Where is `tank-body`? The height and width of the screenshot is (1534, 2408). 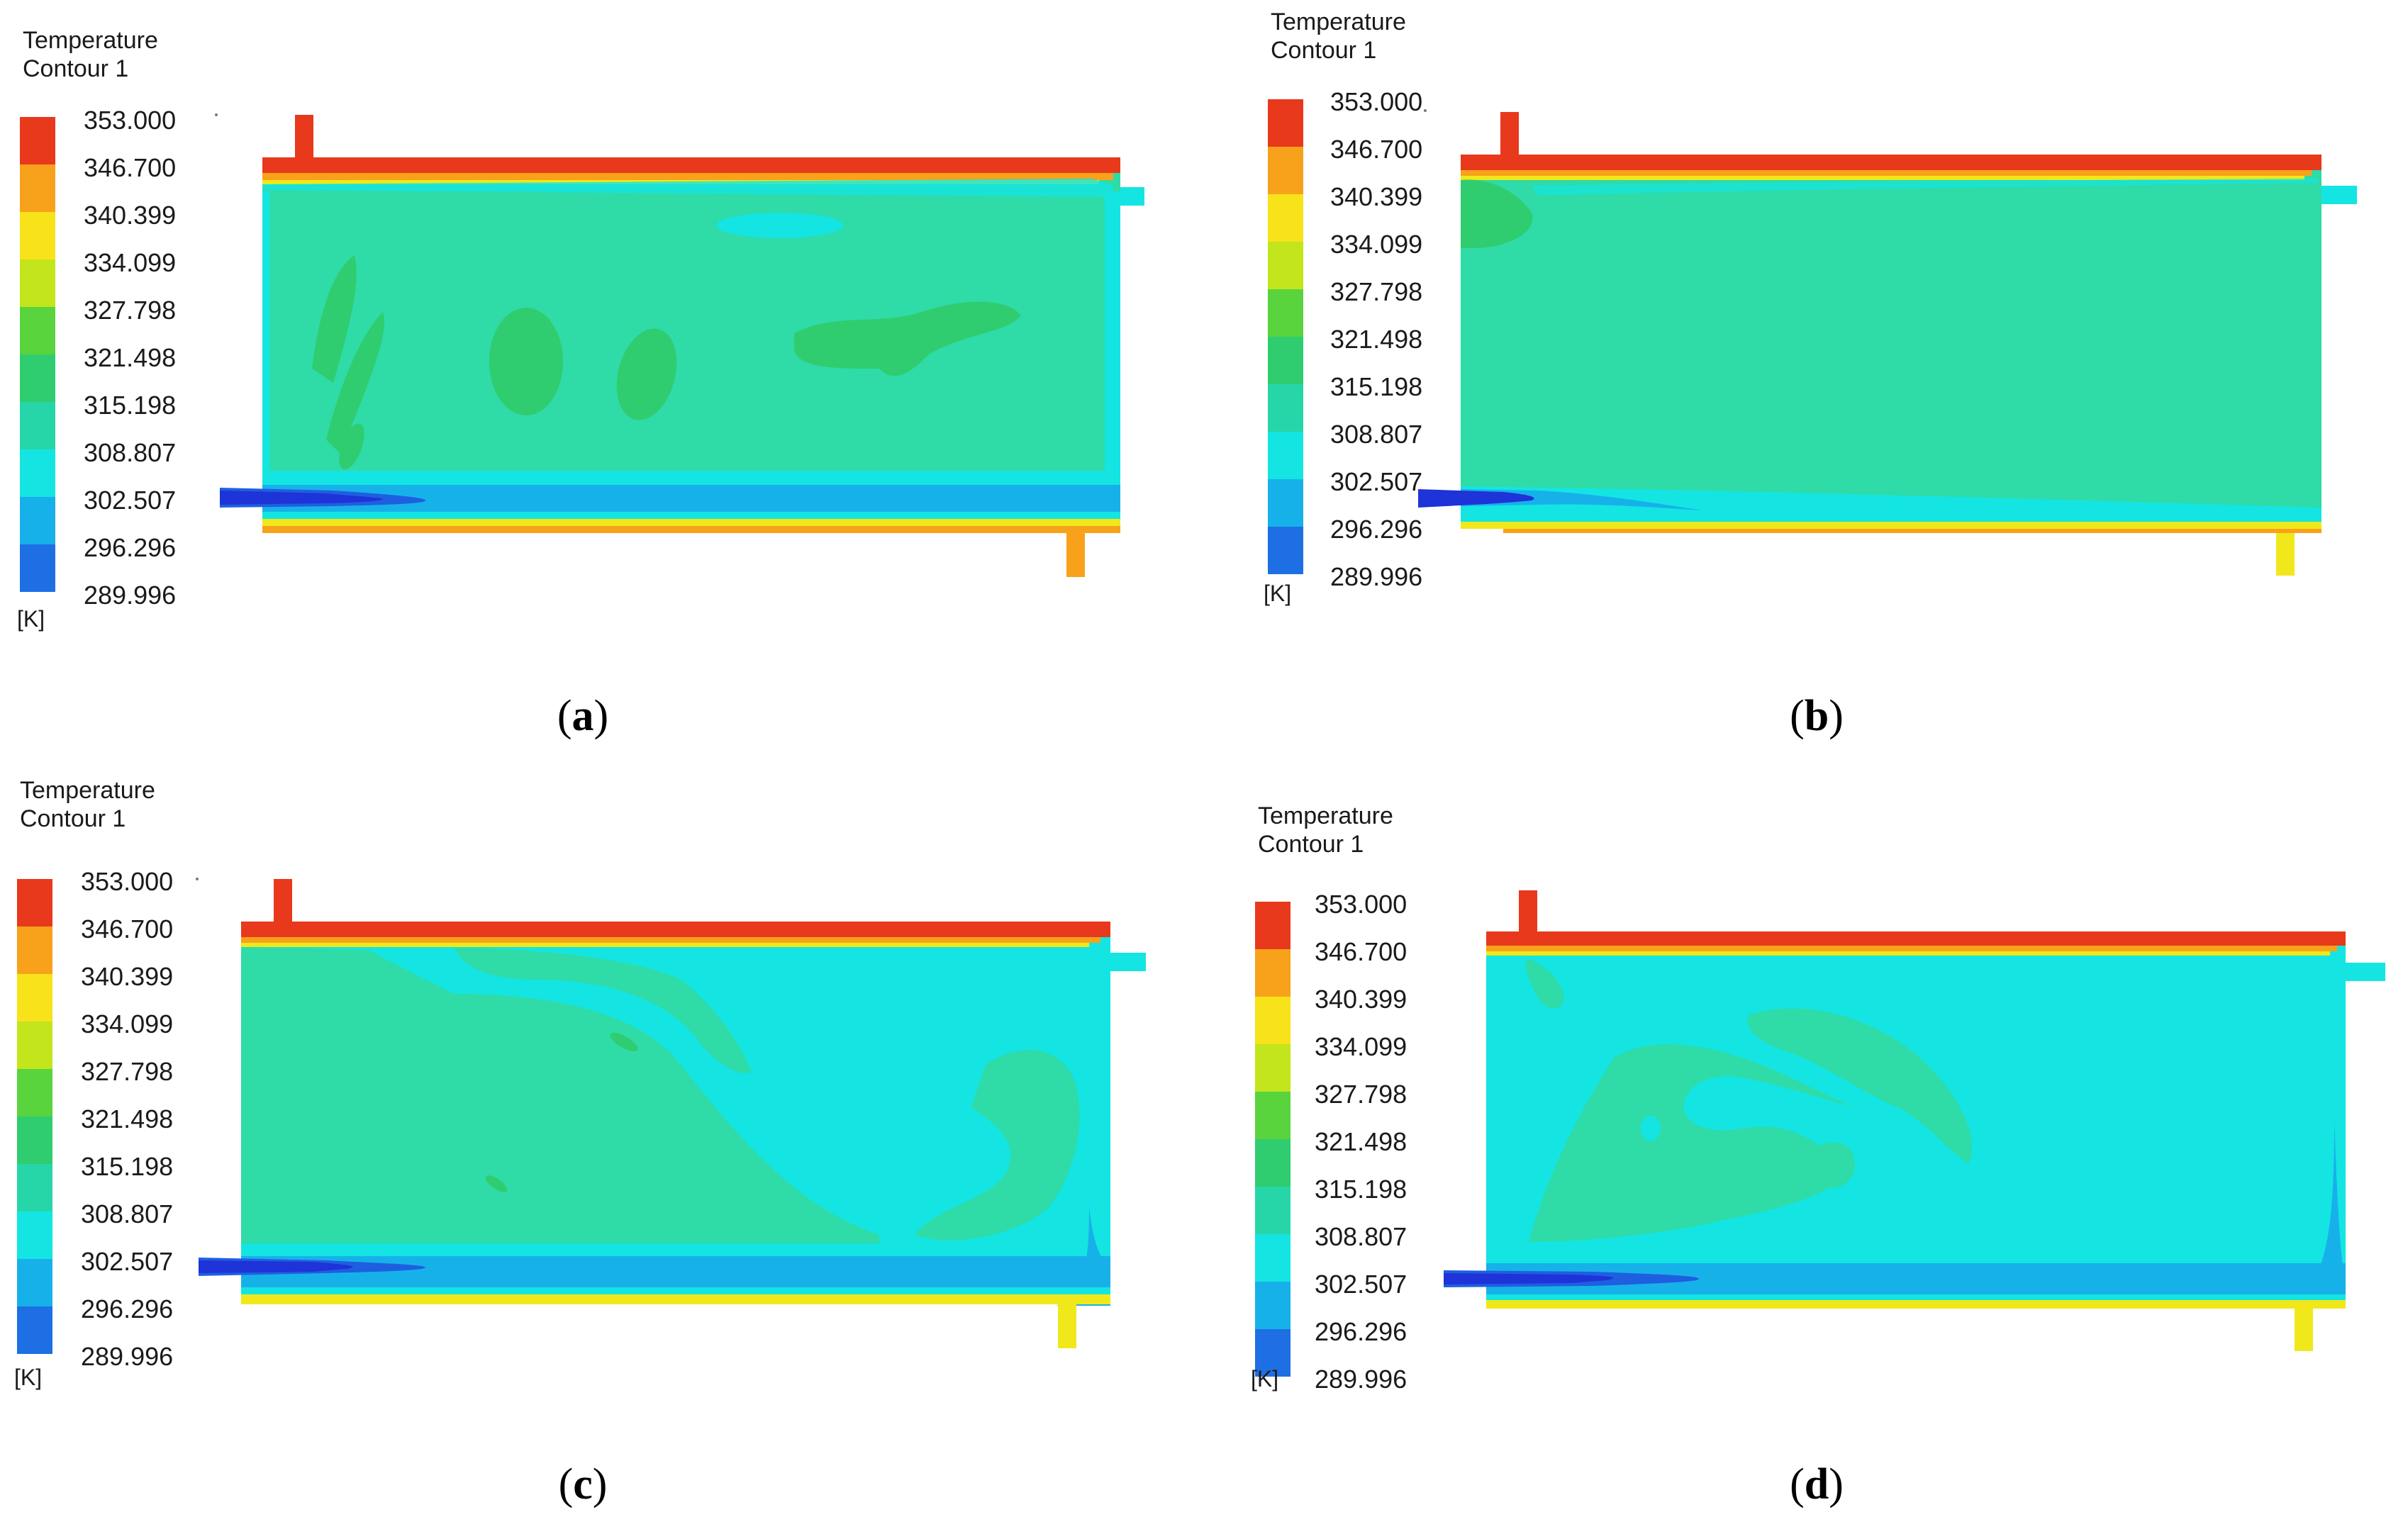 tank-body is located at coordinates (691, 345).